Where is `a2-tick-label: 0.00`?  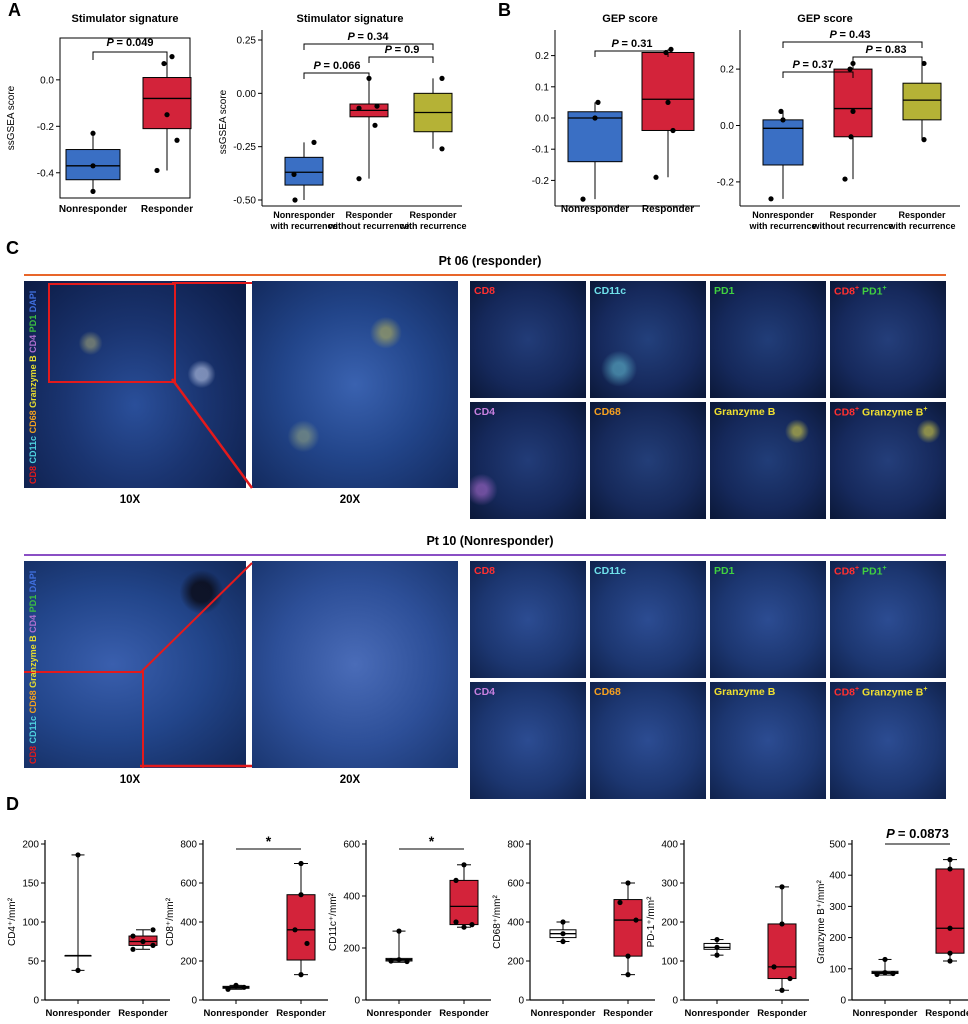
a2-tick-label: 0.00 is located at coordinates (247, 94).